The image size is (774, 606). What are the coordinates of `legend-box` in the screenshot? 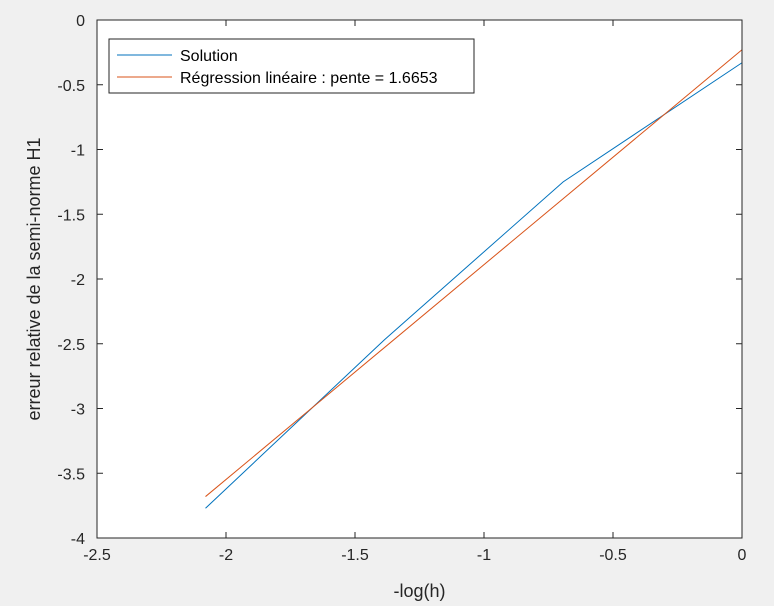 It's located at (291, 66).